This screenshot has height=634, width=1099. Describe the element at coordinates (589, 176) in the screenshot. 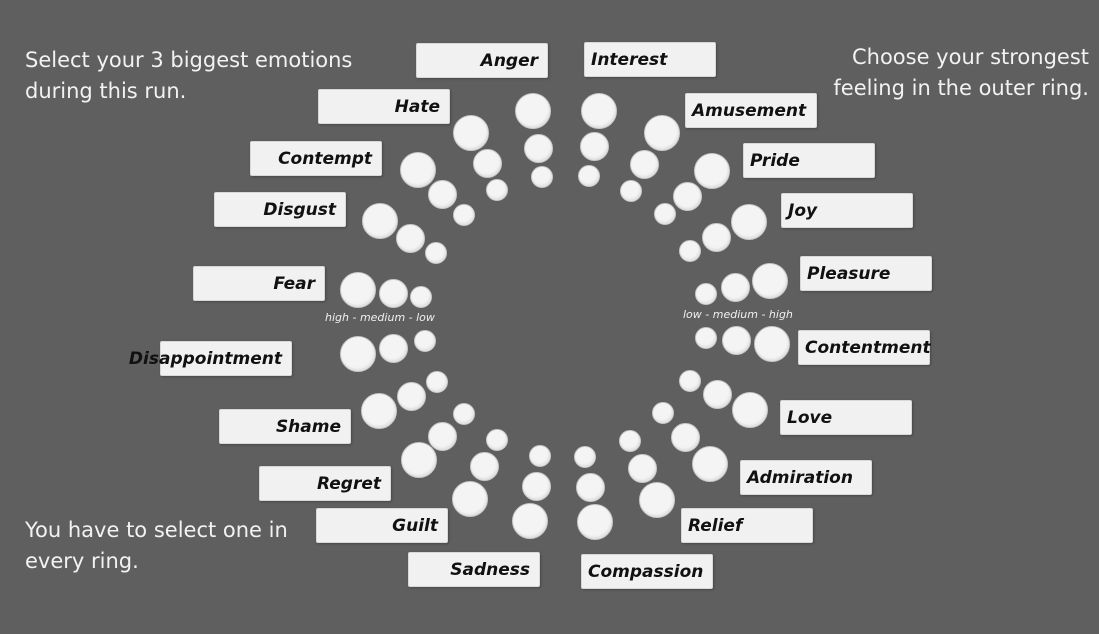

I see `intensity-low-interest-radio` at that location.